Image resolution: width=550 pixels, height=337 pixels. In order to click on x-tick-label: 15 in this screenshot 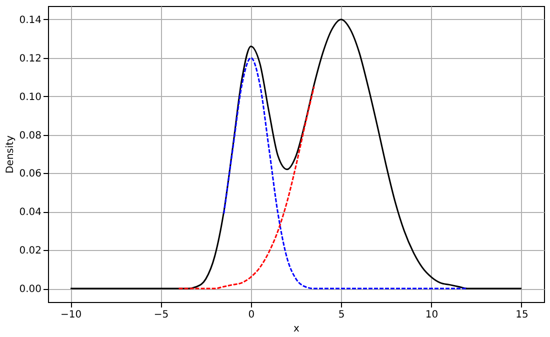, I will do `click(522, 315)`.